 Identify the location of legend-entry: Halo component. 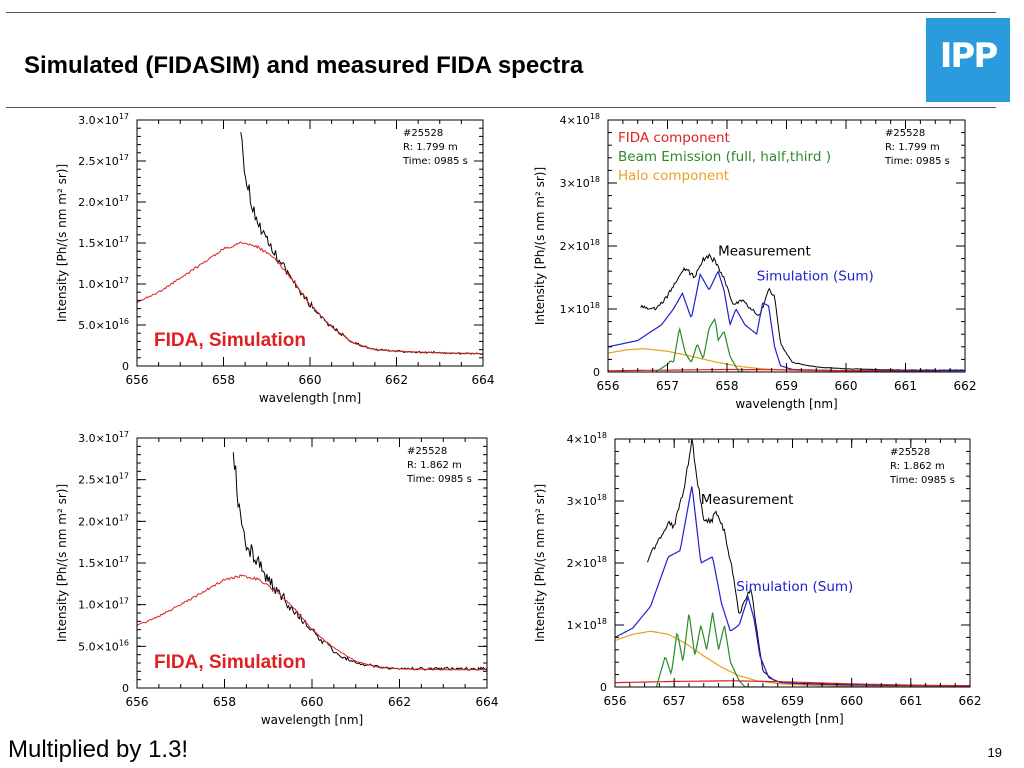
(673, 176).